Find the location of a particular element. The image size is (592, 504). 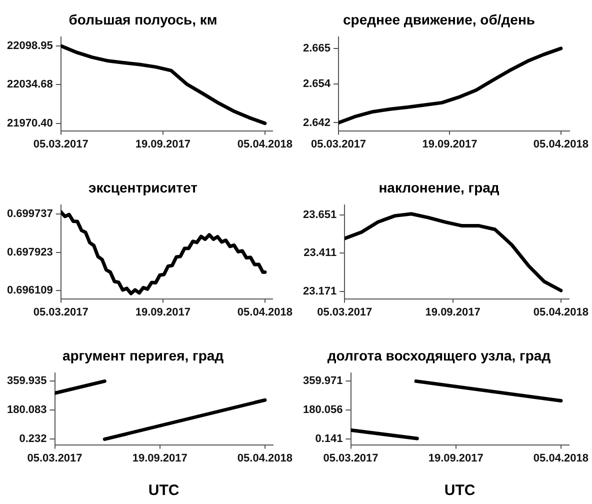

chart-title: аргумент перигея, град is located at coordinates (143, 355).